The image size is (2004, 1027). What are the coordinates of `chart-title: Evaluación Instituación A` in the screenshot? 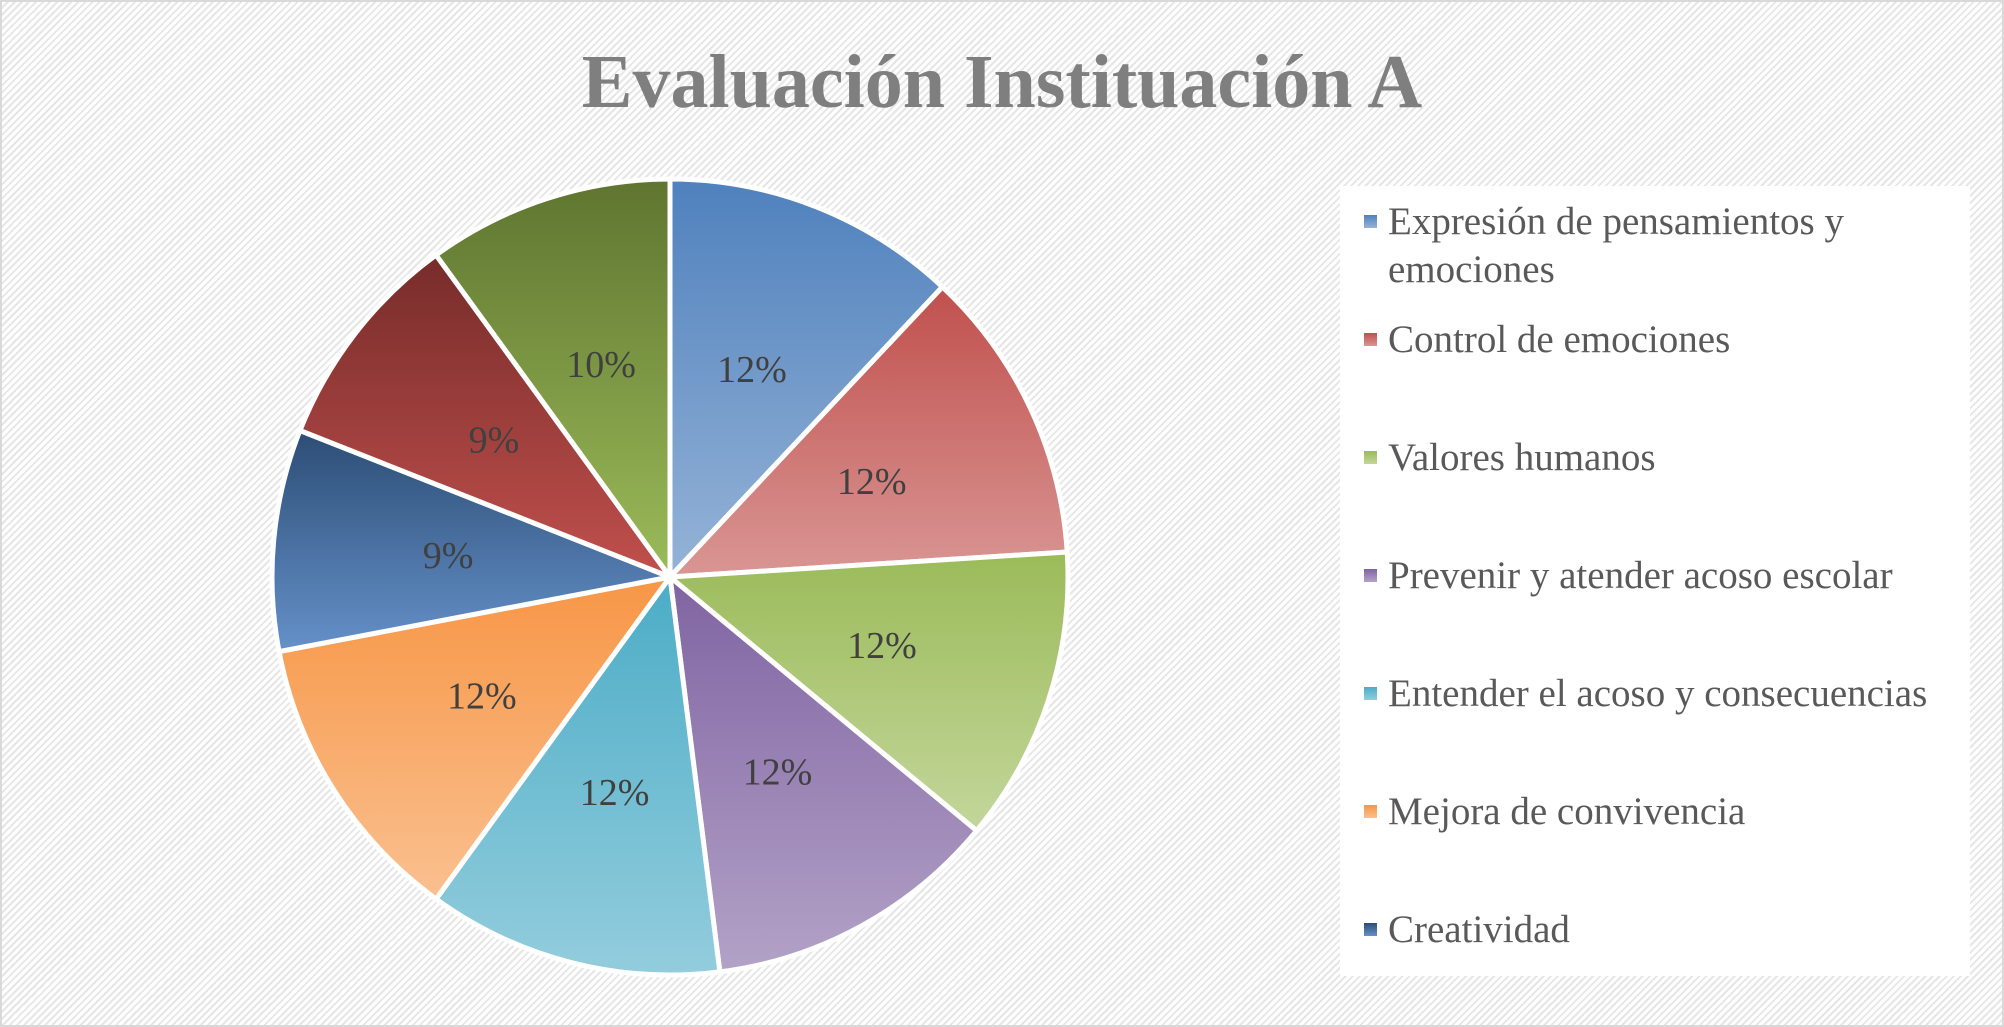 It's located at (1002, 82).